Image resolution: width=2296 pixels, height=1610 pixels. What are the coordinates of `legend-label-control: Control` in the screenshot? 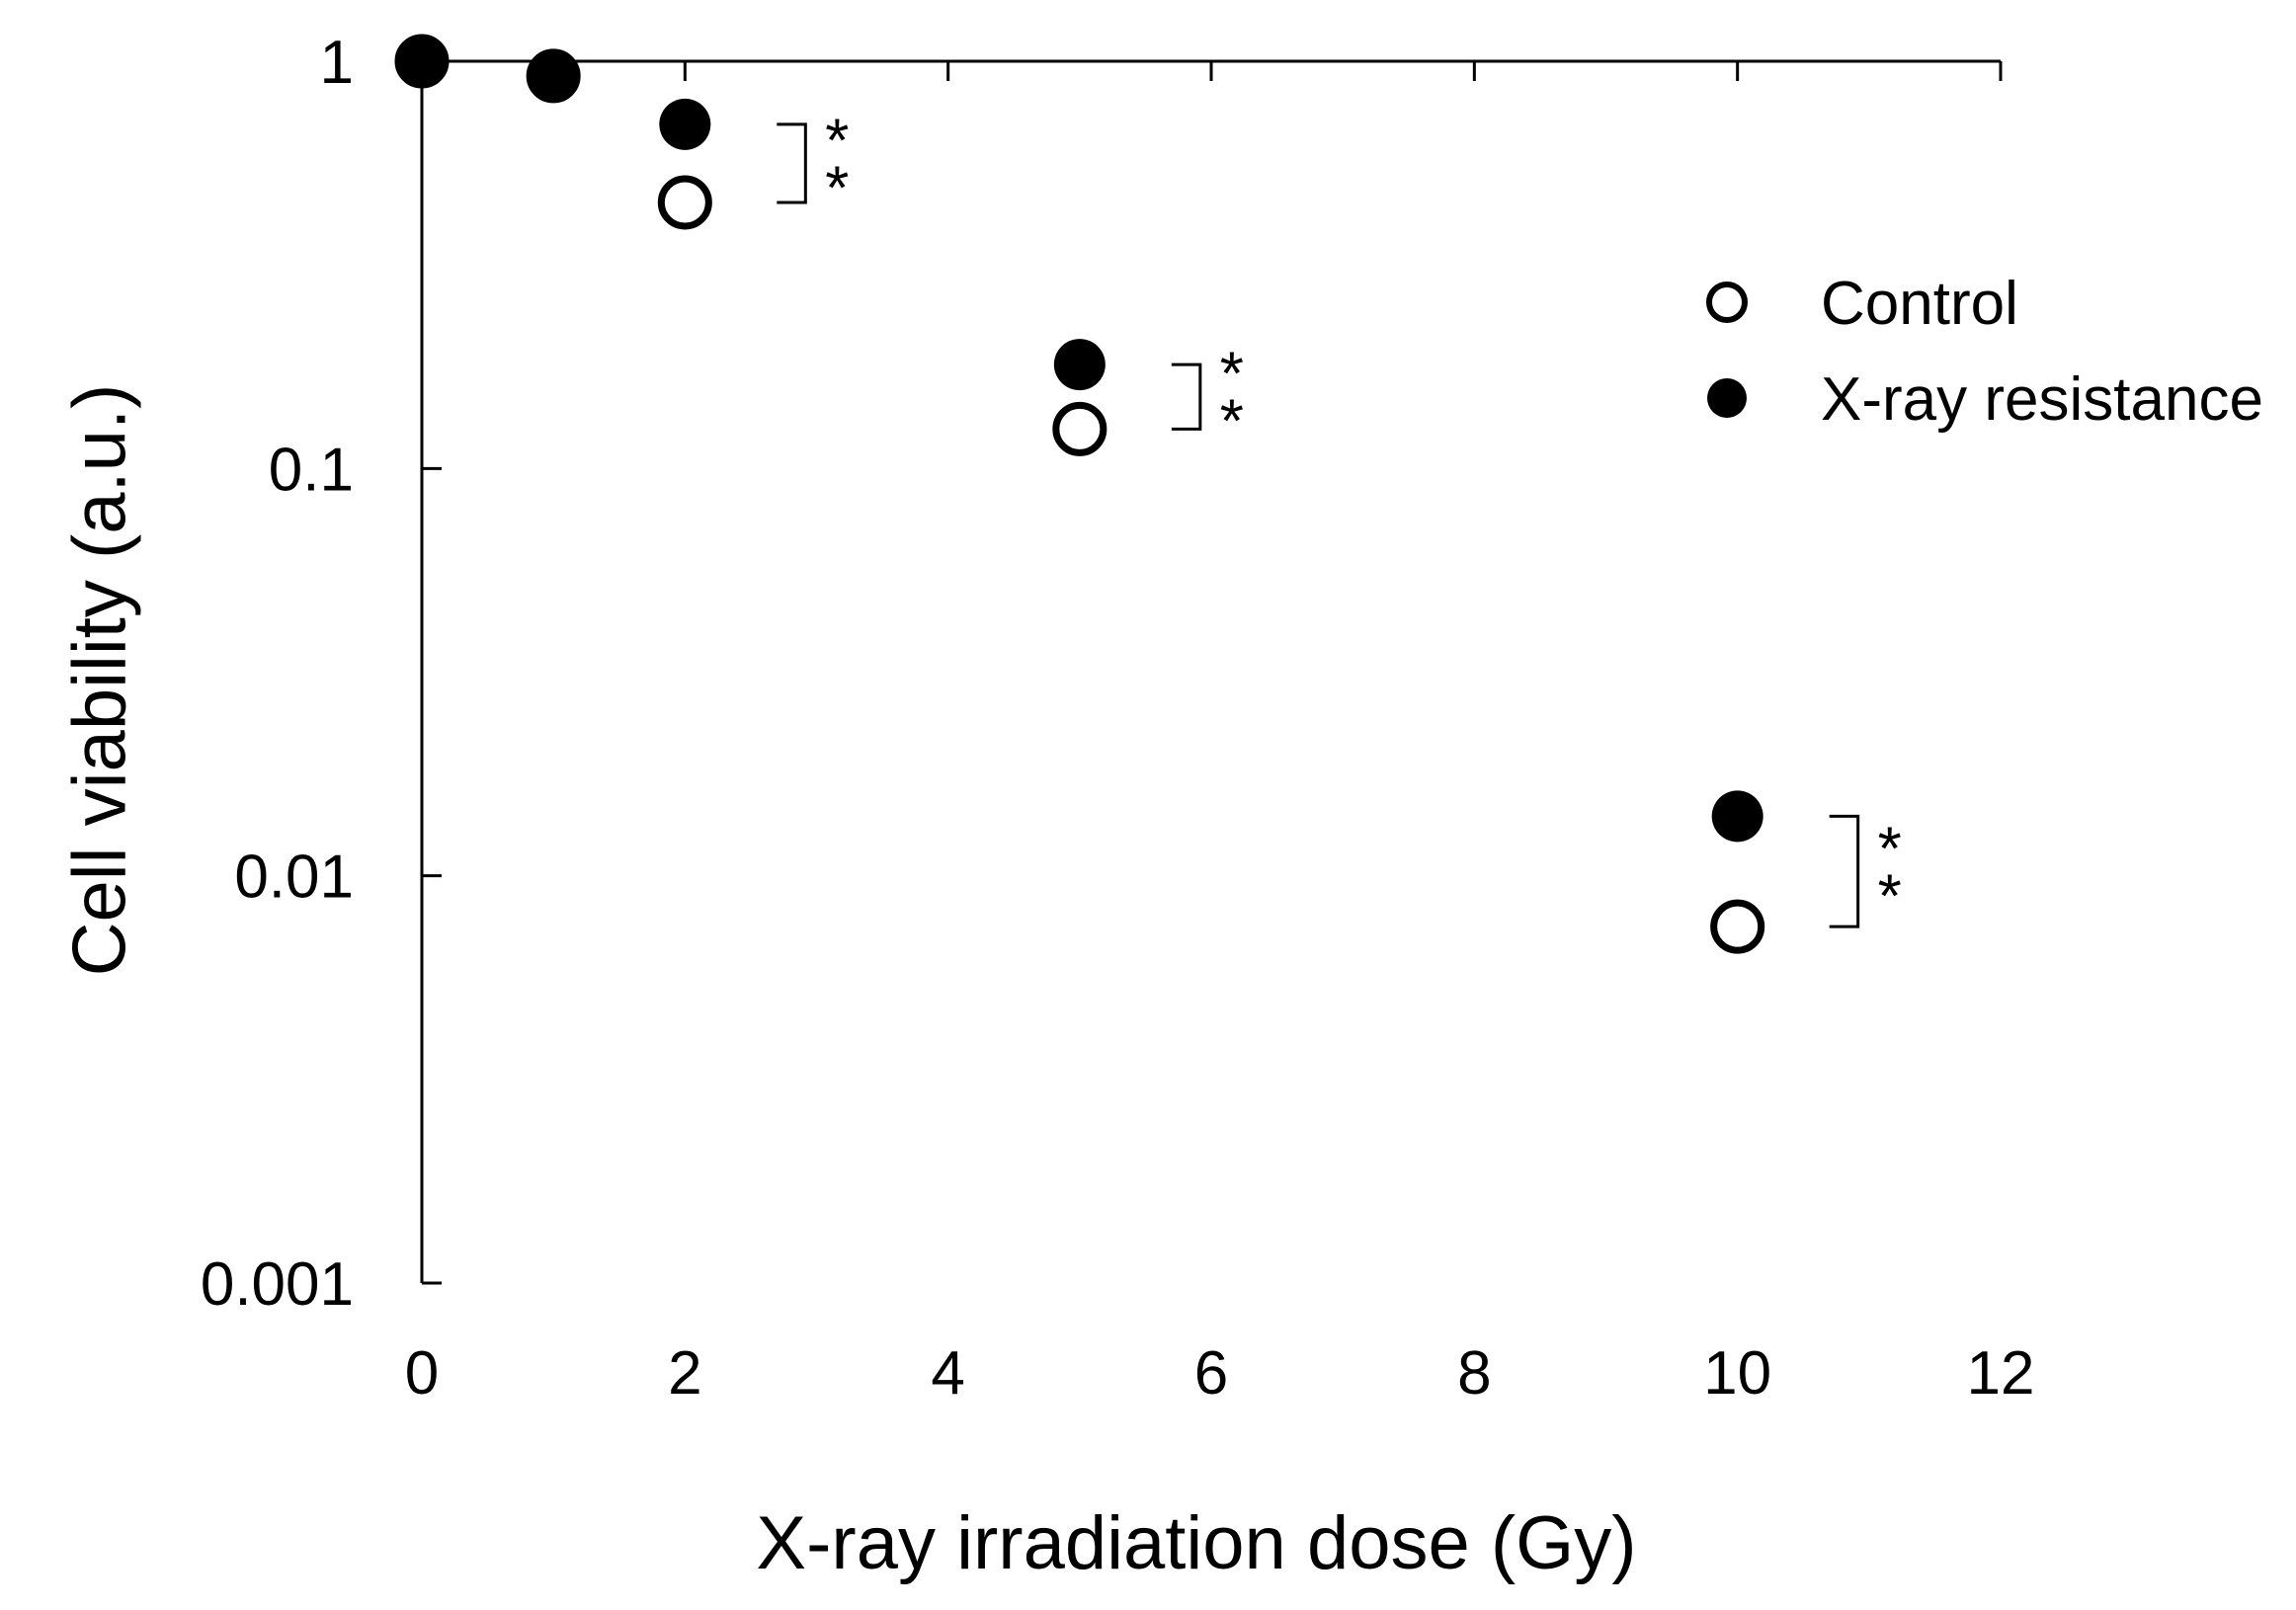 It's located at (1919, 304).